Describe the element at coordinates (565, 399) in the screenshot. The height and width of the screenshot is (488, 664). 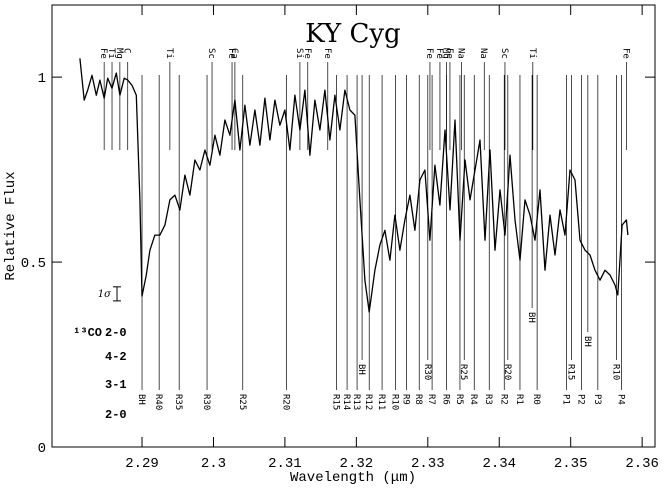
I see `co-line-label: P1` at that location.